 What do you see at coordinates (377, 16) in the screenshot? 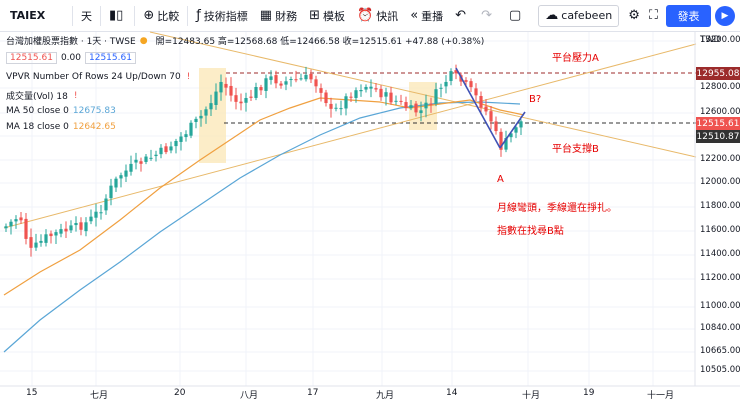
I see `alert-button: ⏰ 快訊` at bounding box center [377, 16].